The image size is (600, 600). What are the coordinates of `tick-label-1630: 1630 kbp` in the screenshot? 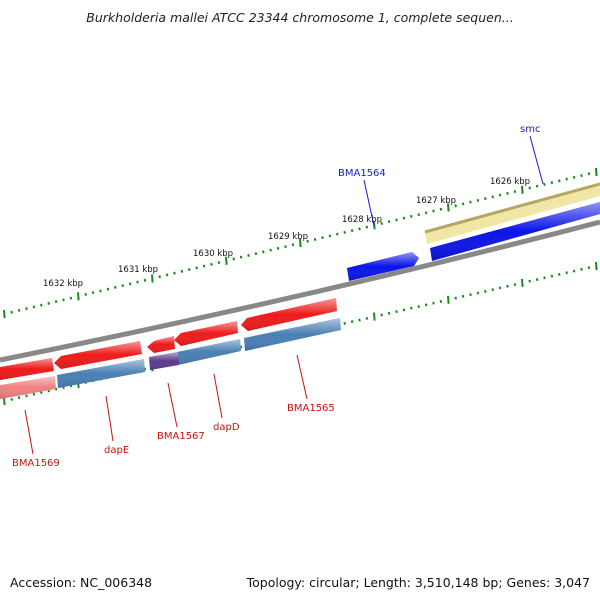 It's located at (213, 254).